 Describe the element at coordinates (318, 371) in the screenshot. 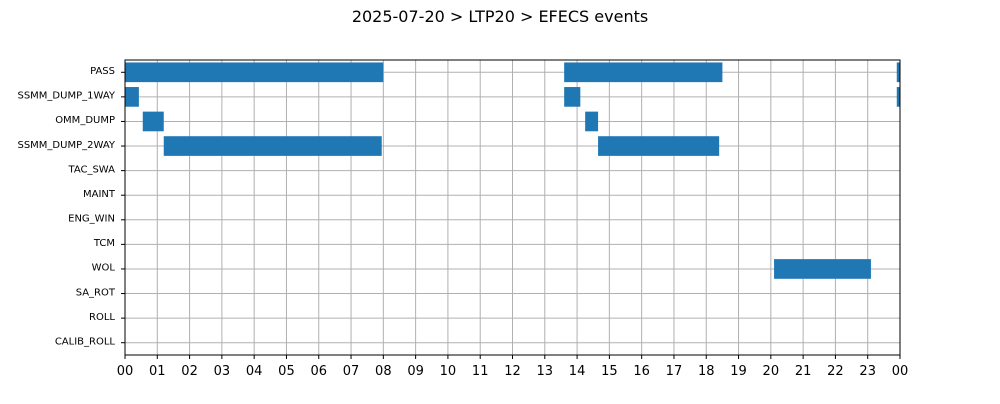

I see `x-tick-label: 06` at that location.